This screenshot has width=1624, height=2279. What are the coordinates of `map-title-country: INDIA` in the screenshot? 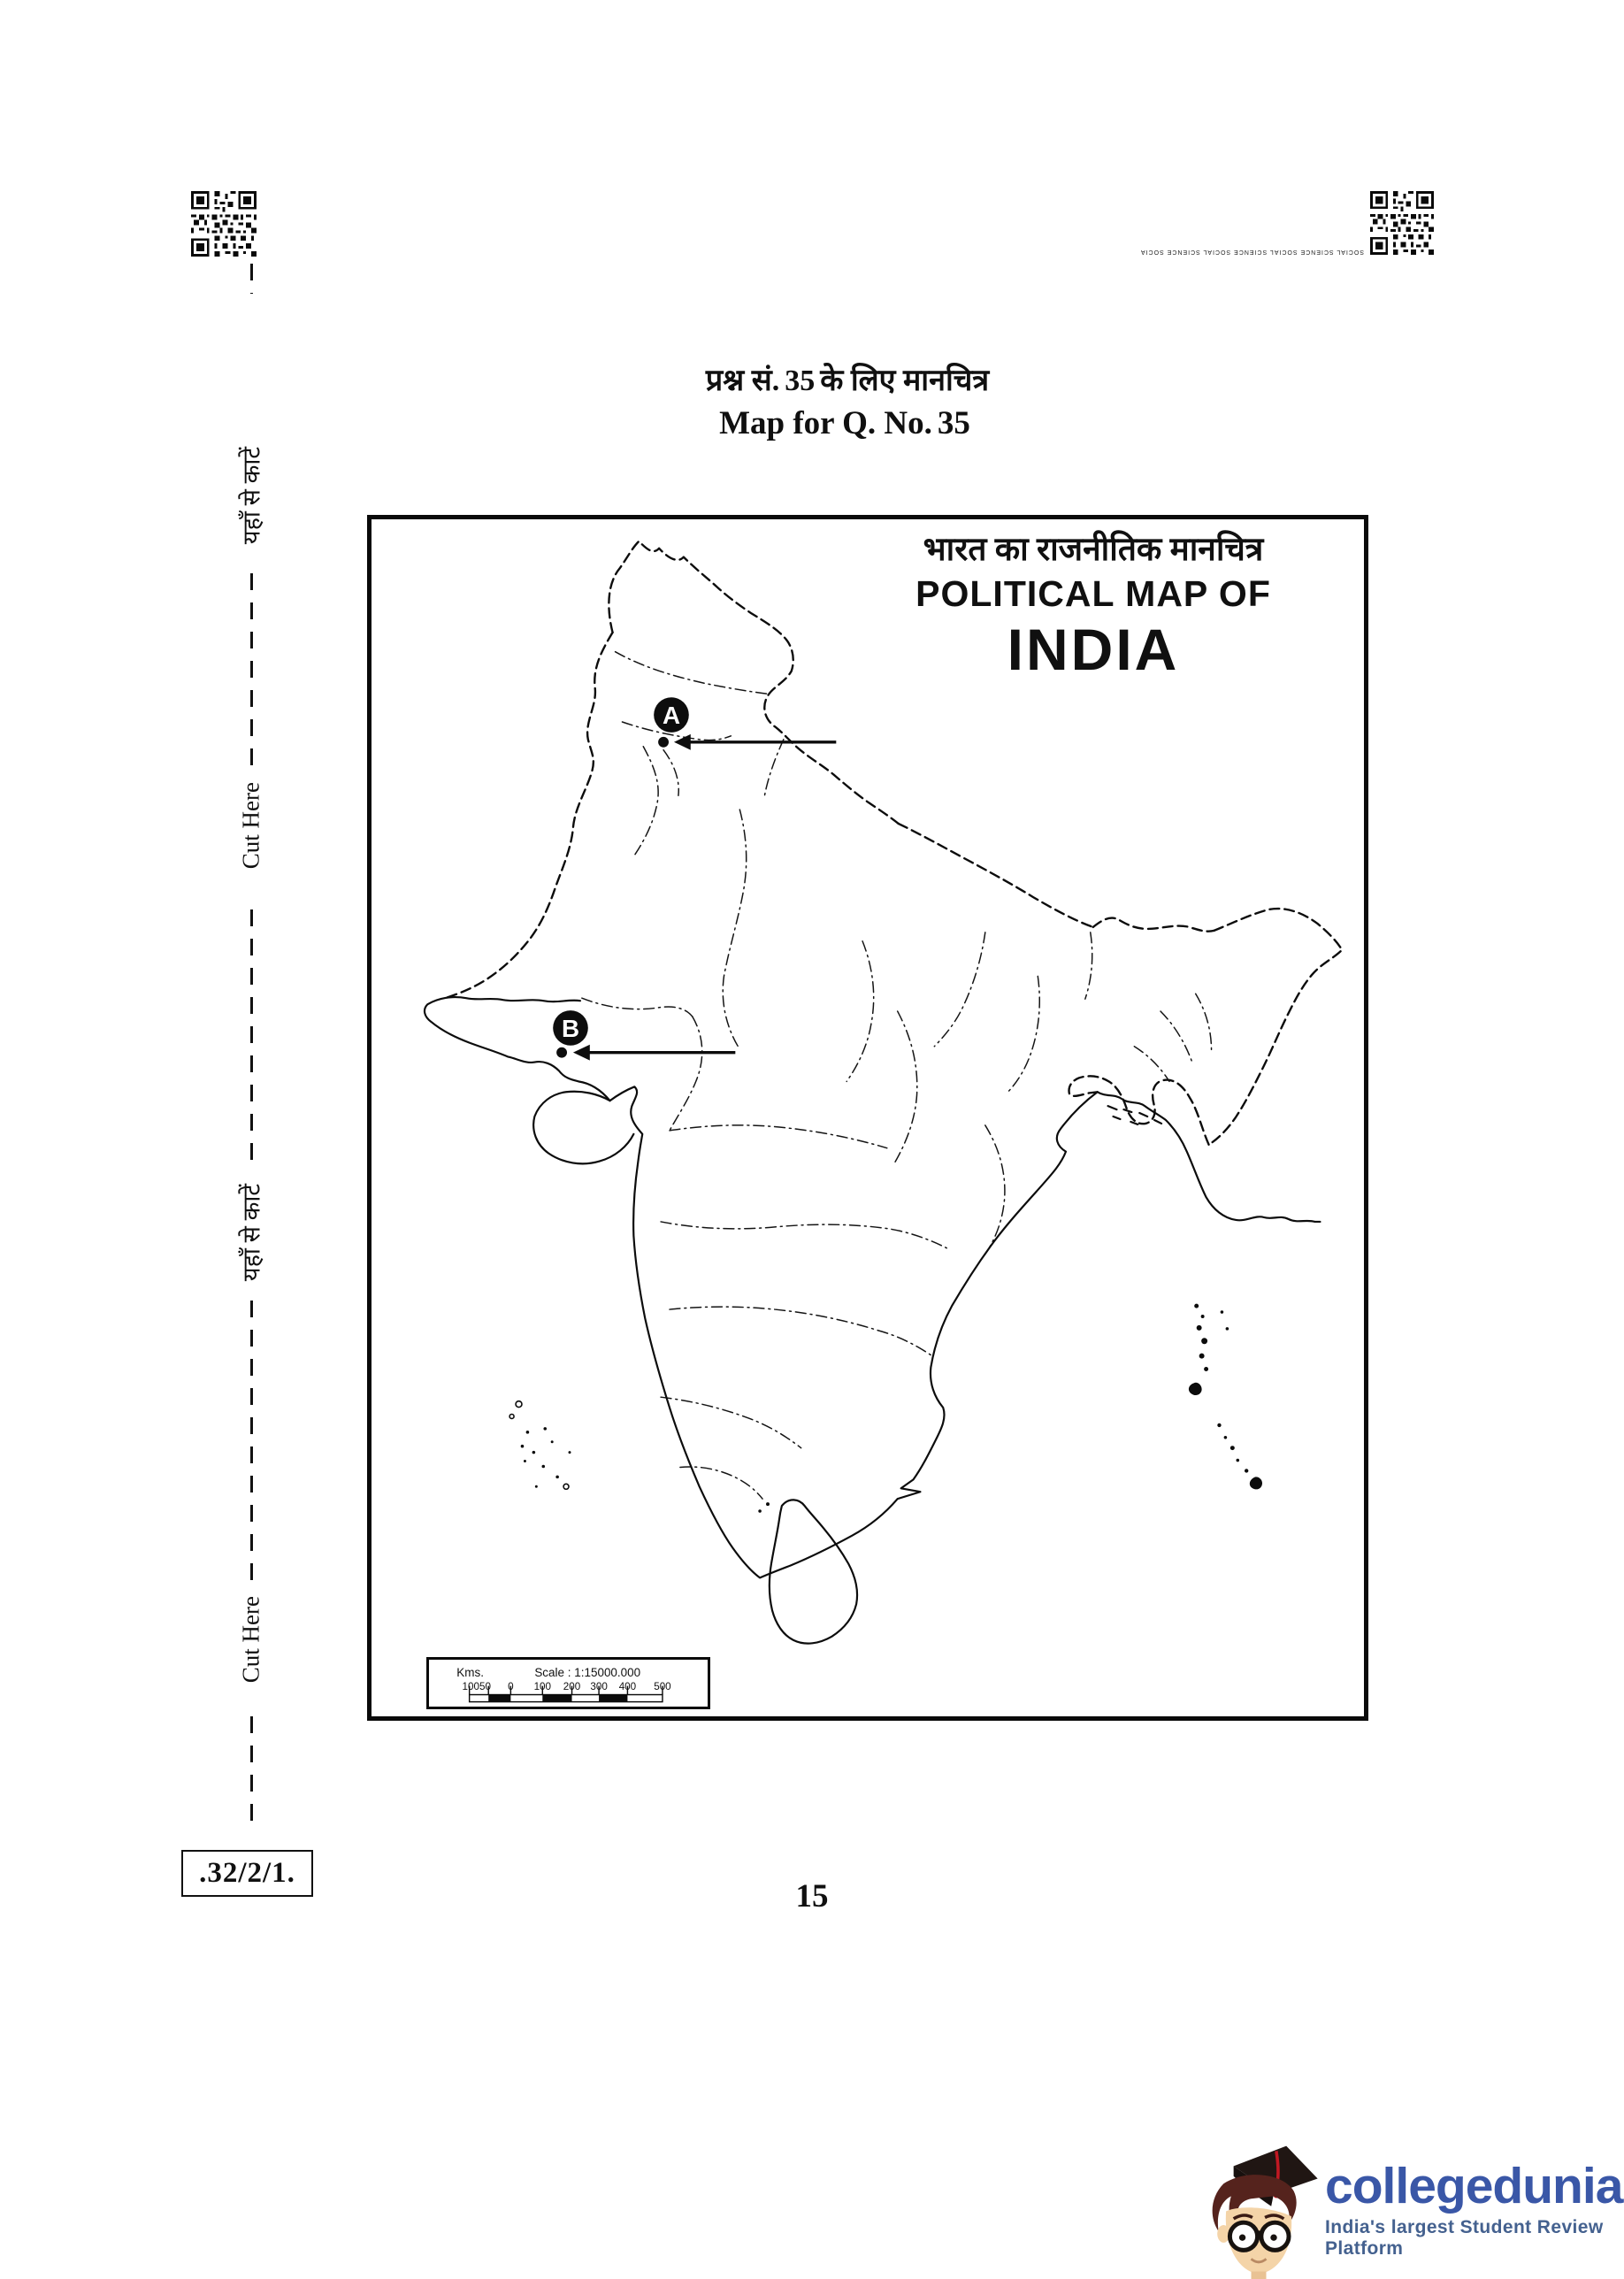 It's located at (1093, 649).